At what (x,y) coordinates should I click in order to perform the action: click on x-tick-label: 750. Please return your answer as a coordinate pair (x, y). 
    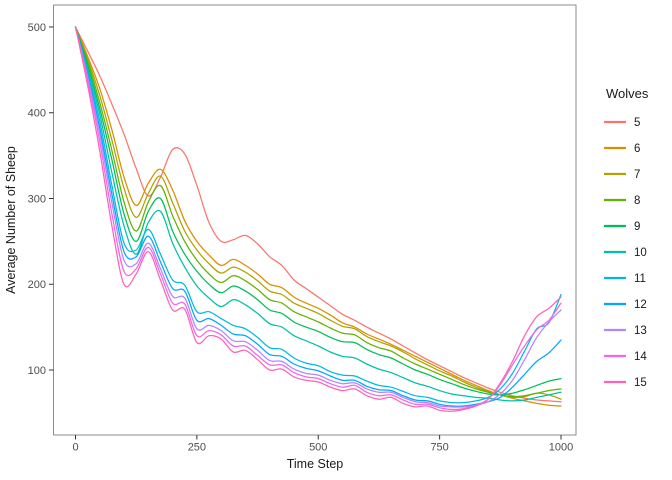
    Looking at the image, I should click on (439, 448).